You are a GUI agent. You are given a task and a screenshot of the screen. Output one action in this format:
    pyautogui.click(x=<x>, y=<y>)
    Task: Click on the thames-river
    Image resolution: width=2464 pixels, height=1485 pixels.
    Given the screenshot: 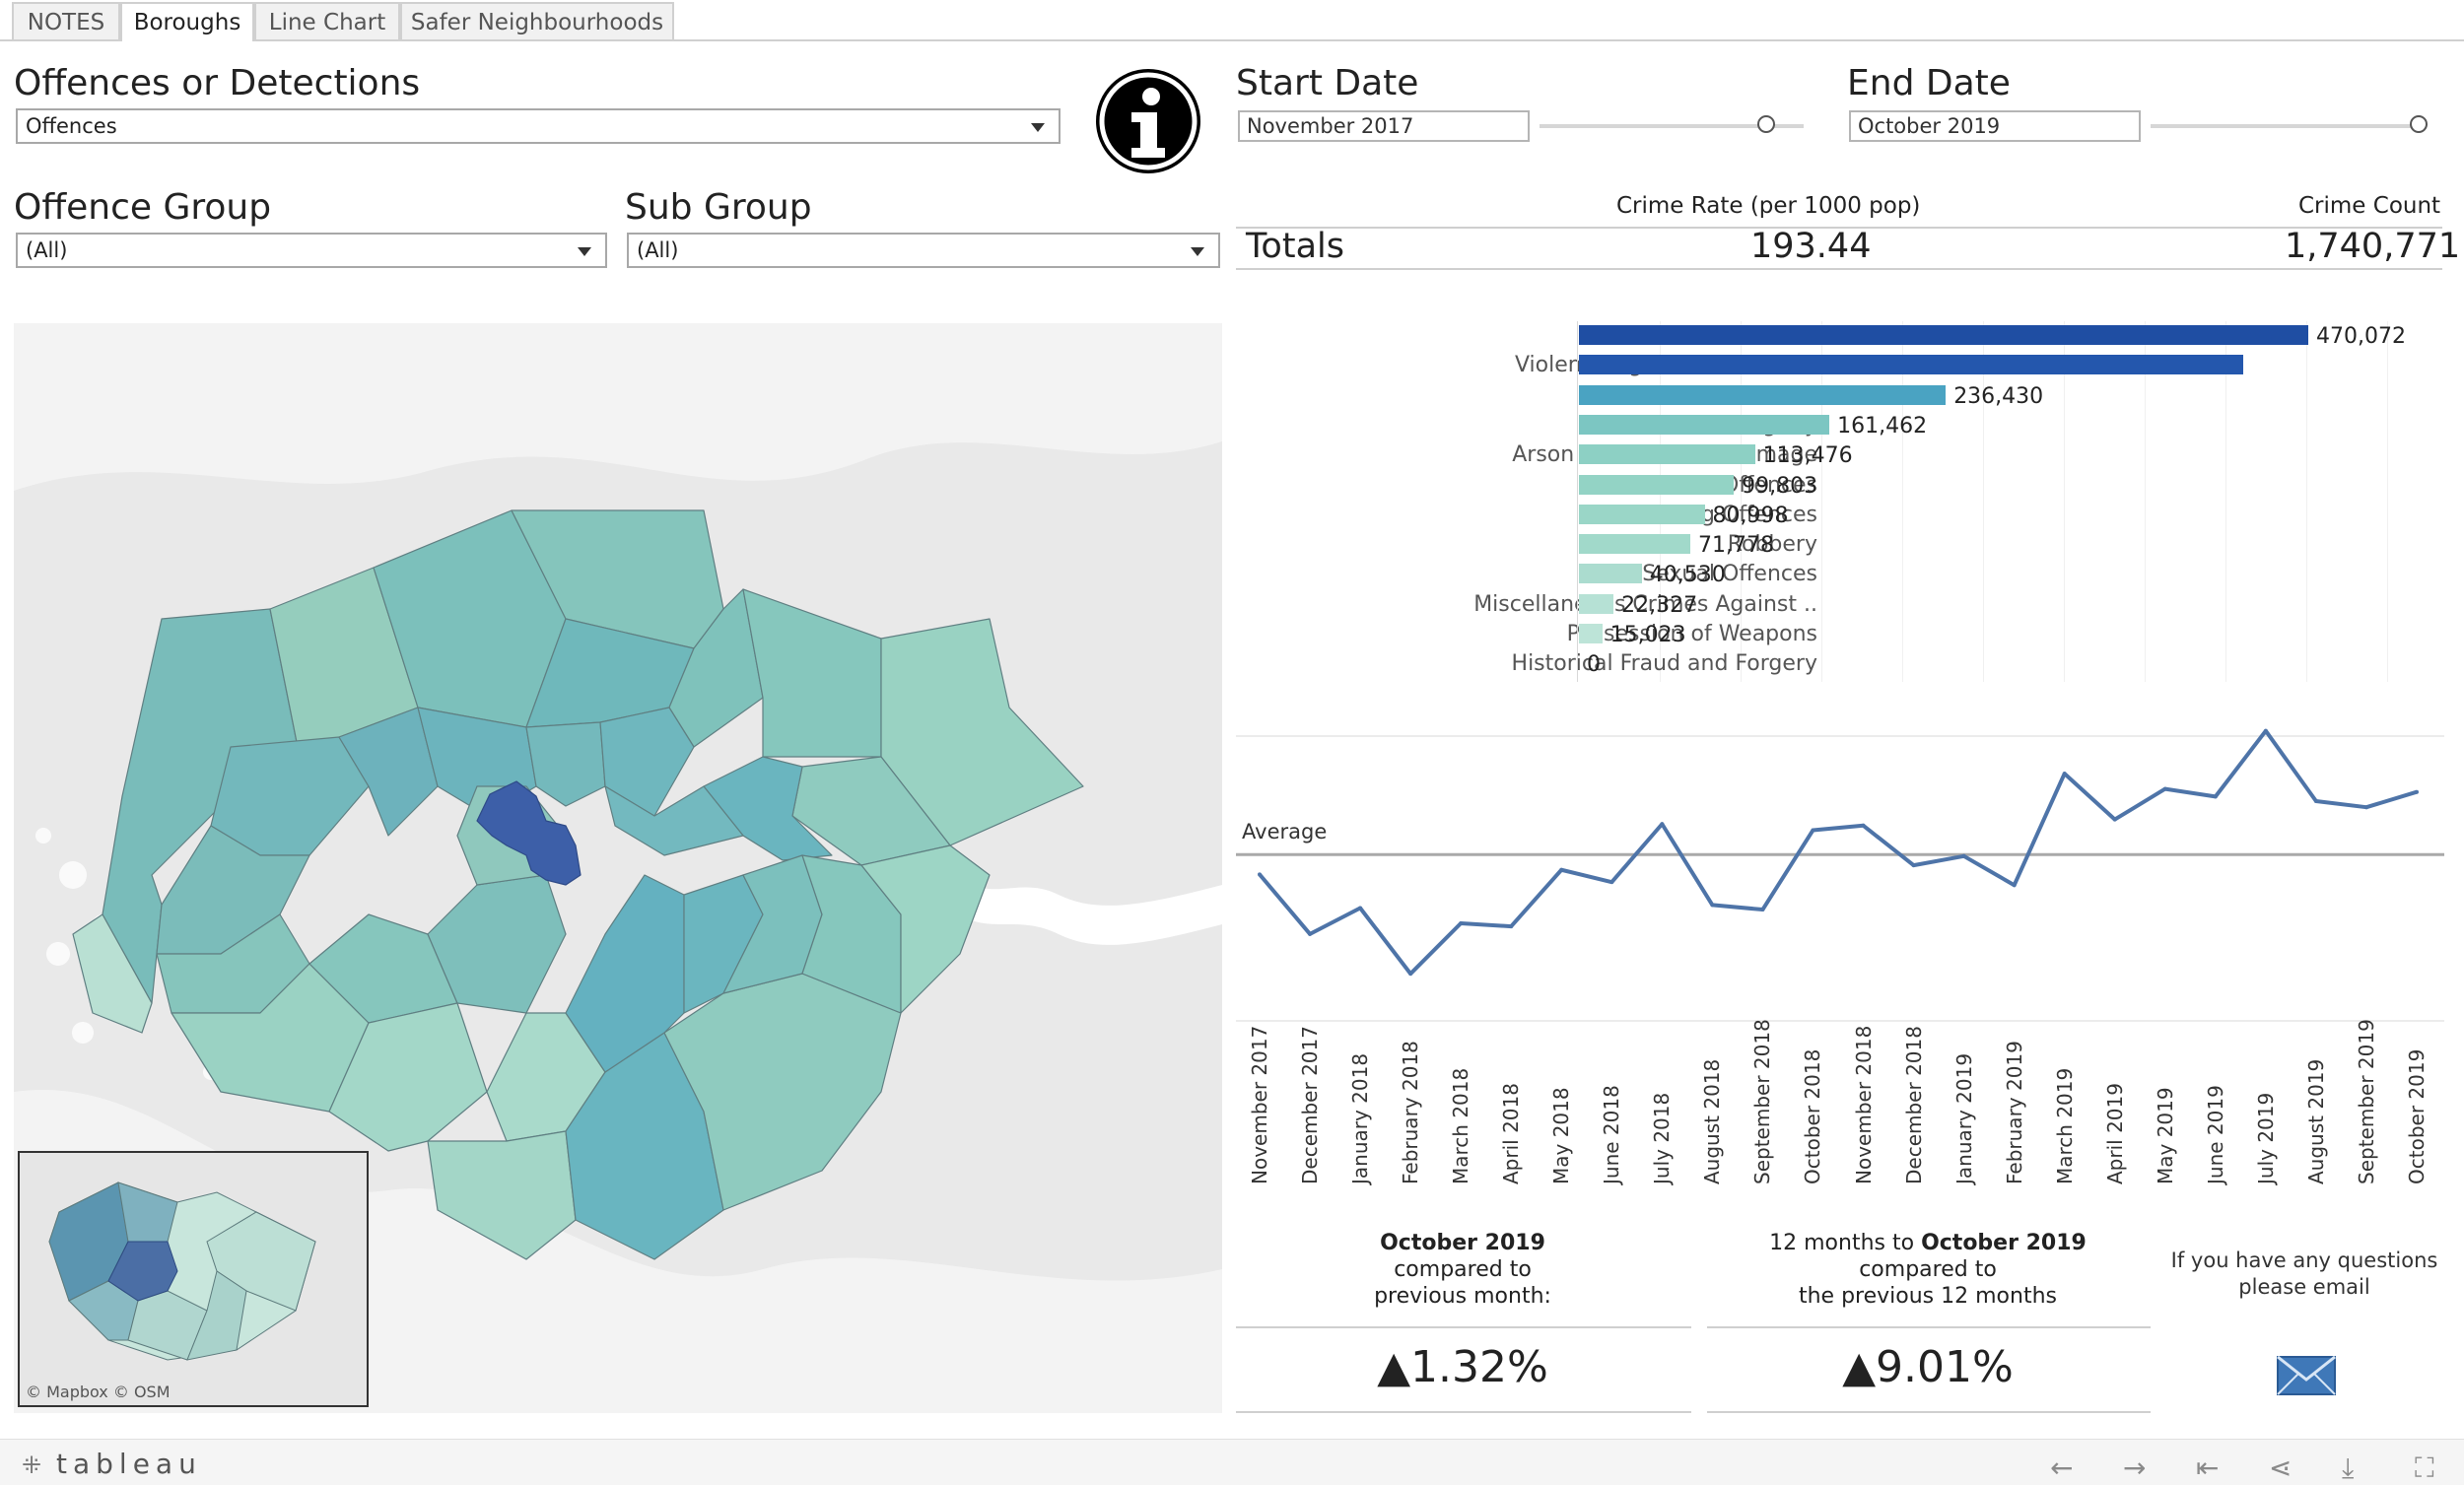 What is the action you would take?
    pyautogui.click(x=1091, y=910)
    